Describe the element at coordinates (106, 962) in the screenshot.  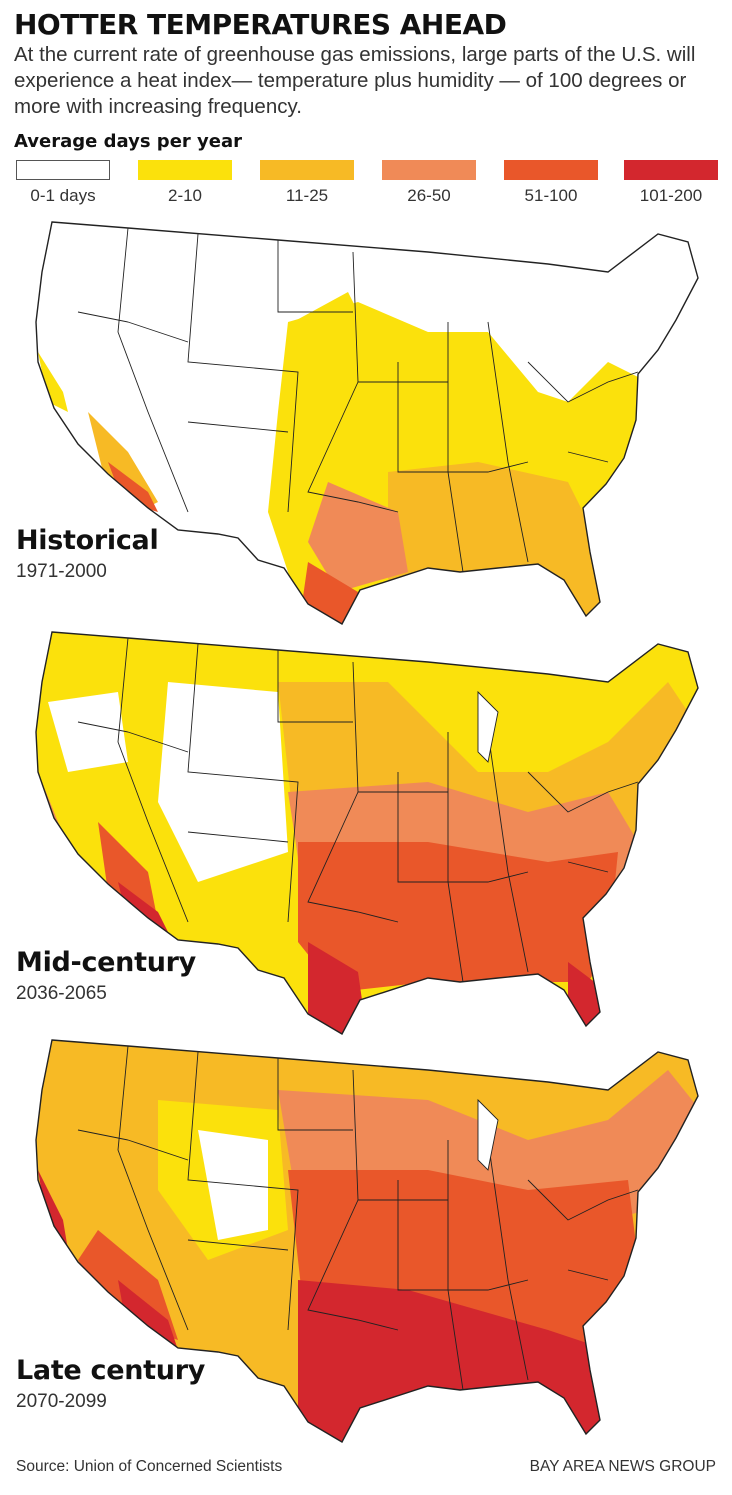
I see `period-label-mid-century: Mid-century` at that location.